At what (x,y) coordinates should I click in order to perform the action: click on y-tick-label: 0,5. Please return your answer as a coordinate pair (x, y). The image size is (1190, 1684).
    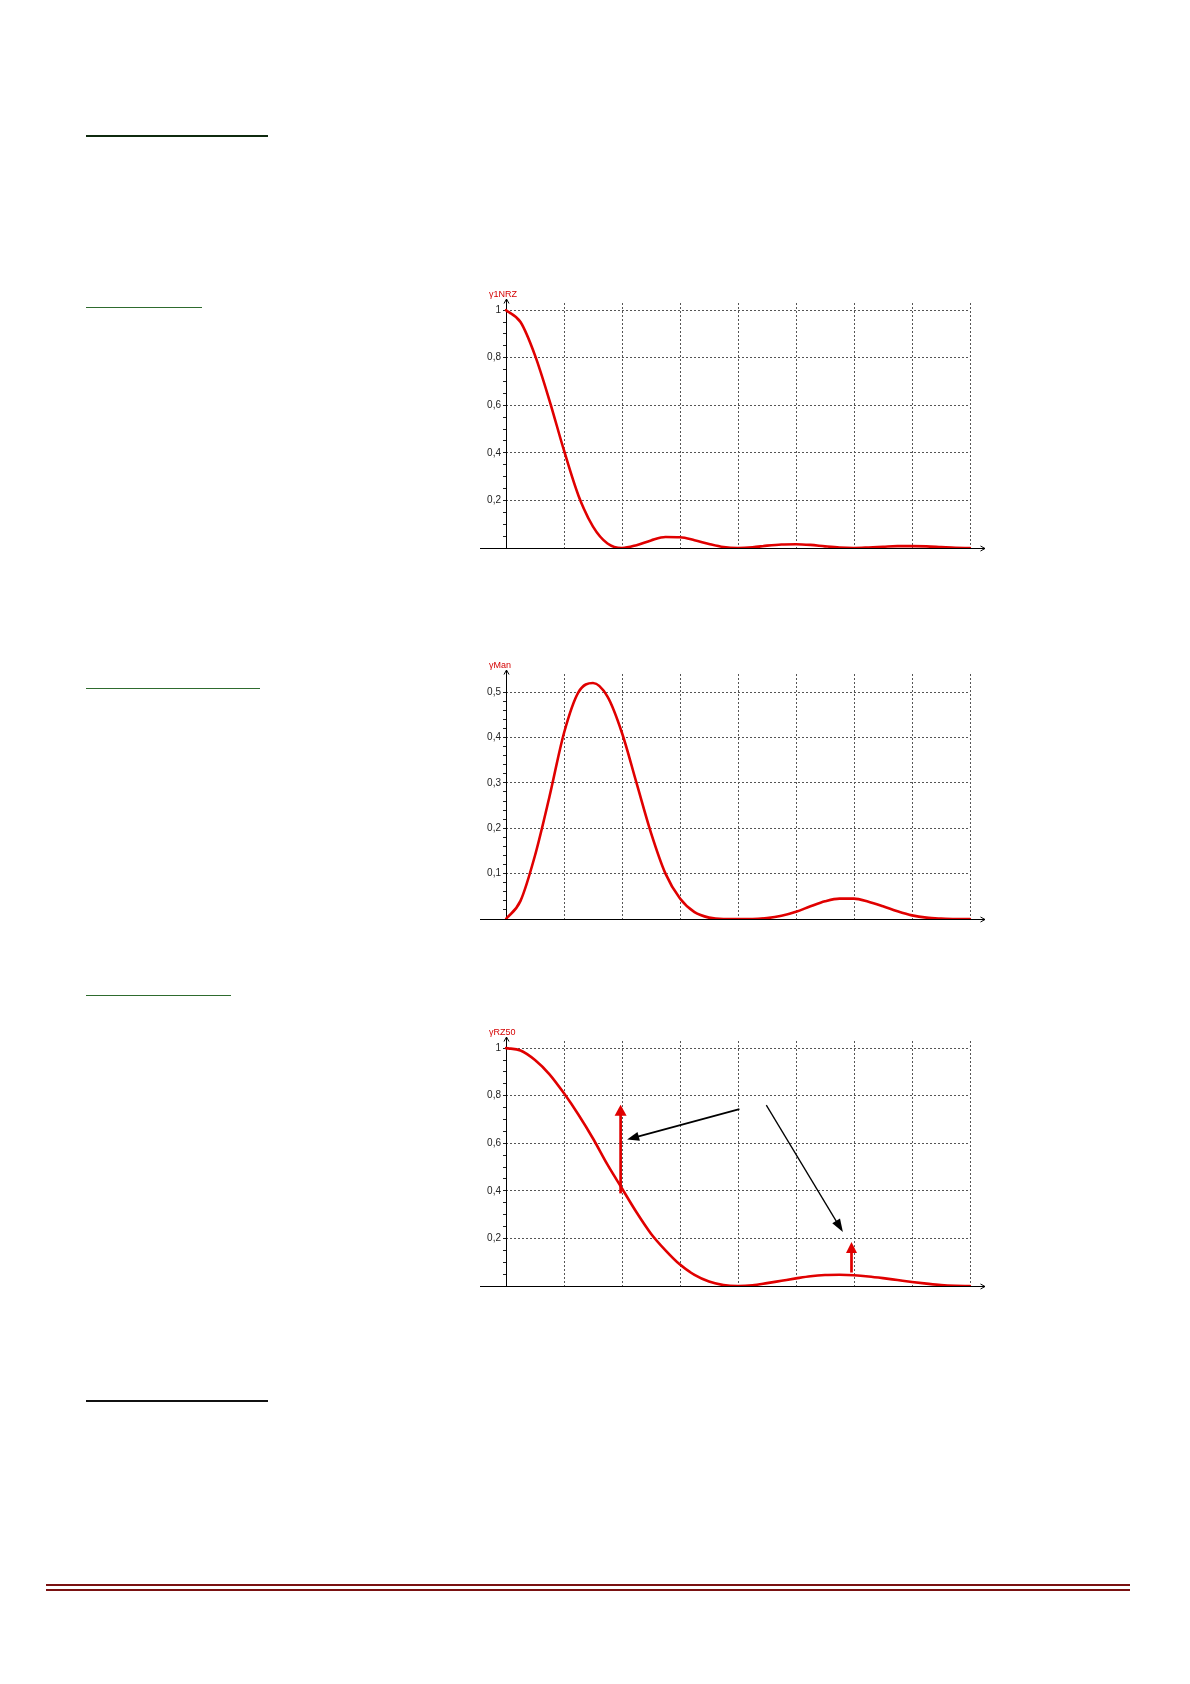
    Looking at the image, I should click on (494, 691).